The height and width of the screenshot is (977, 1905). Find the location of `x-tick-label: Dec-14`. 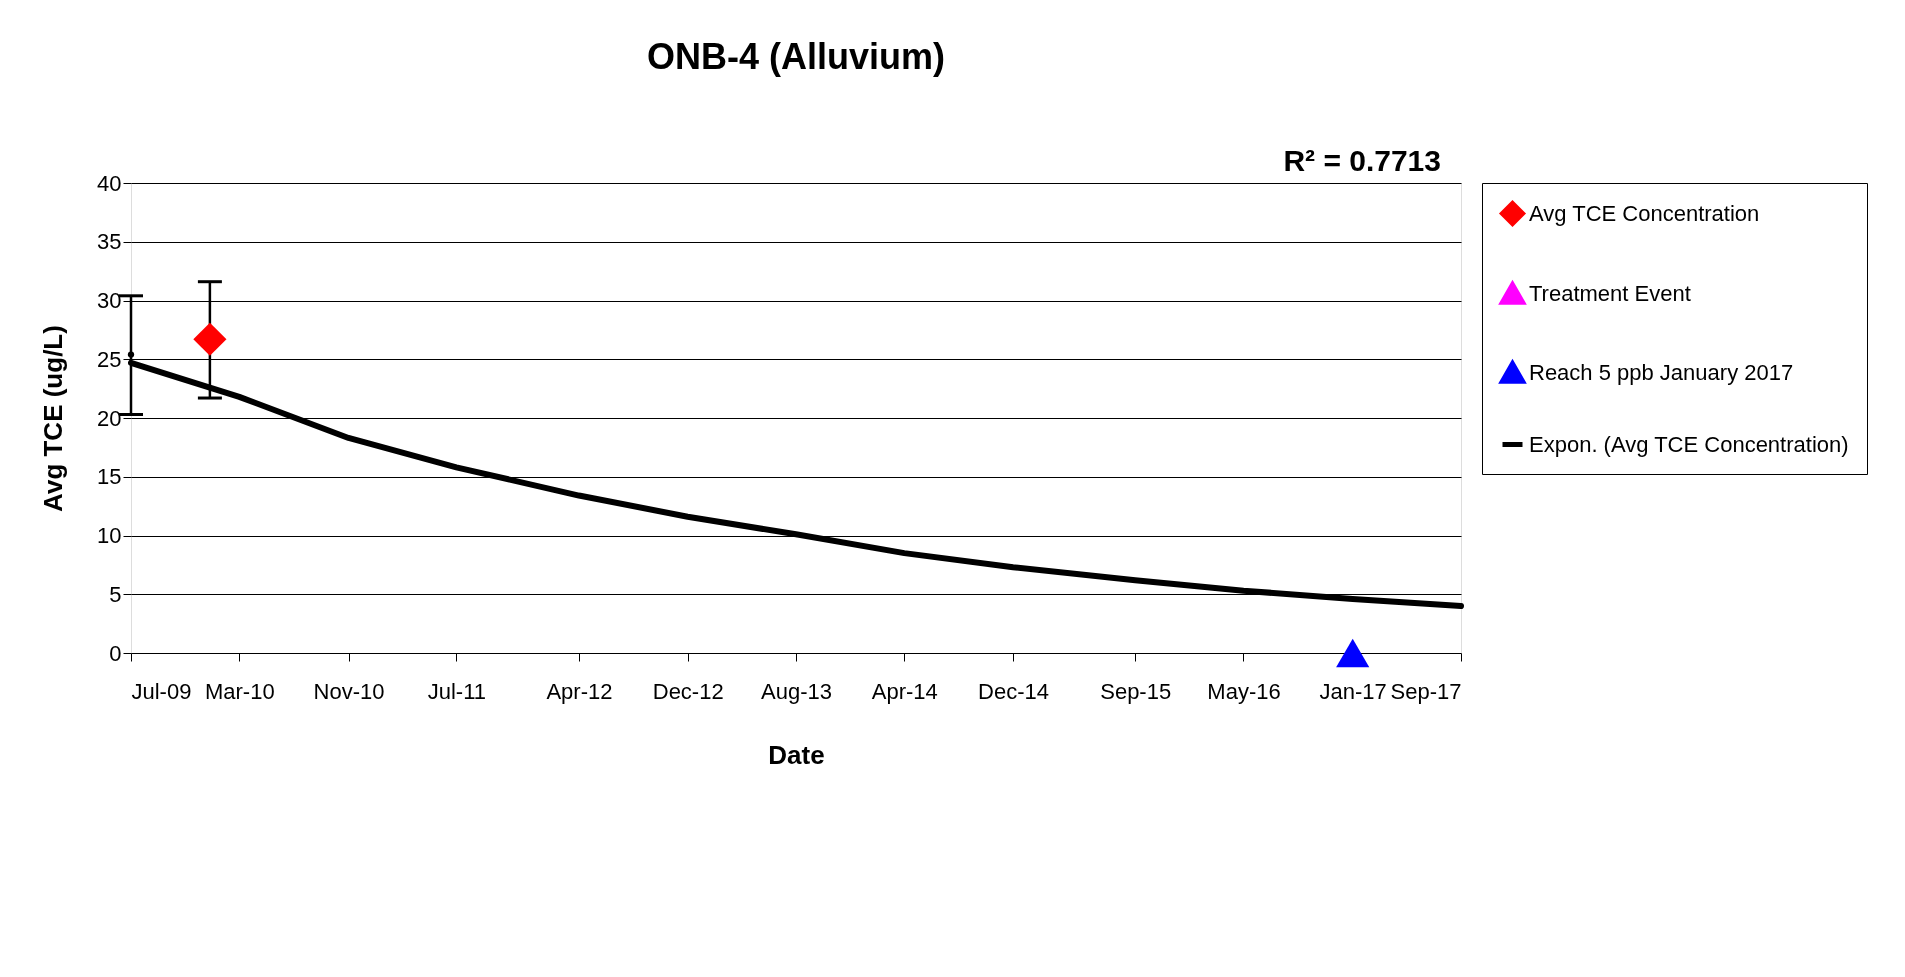

x-tick-label: Dec-14 is located at coordinates (1014, 691).